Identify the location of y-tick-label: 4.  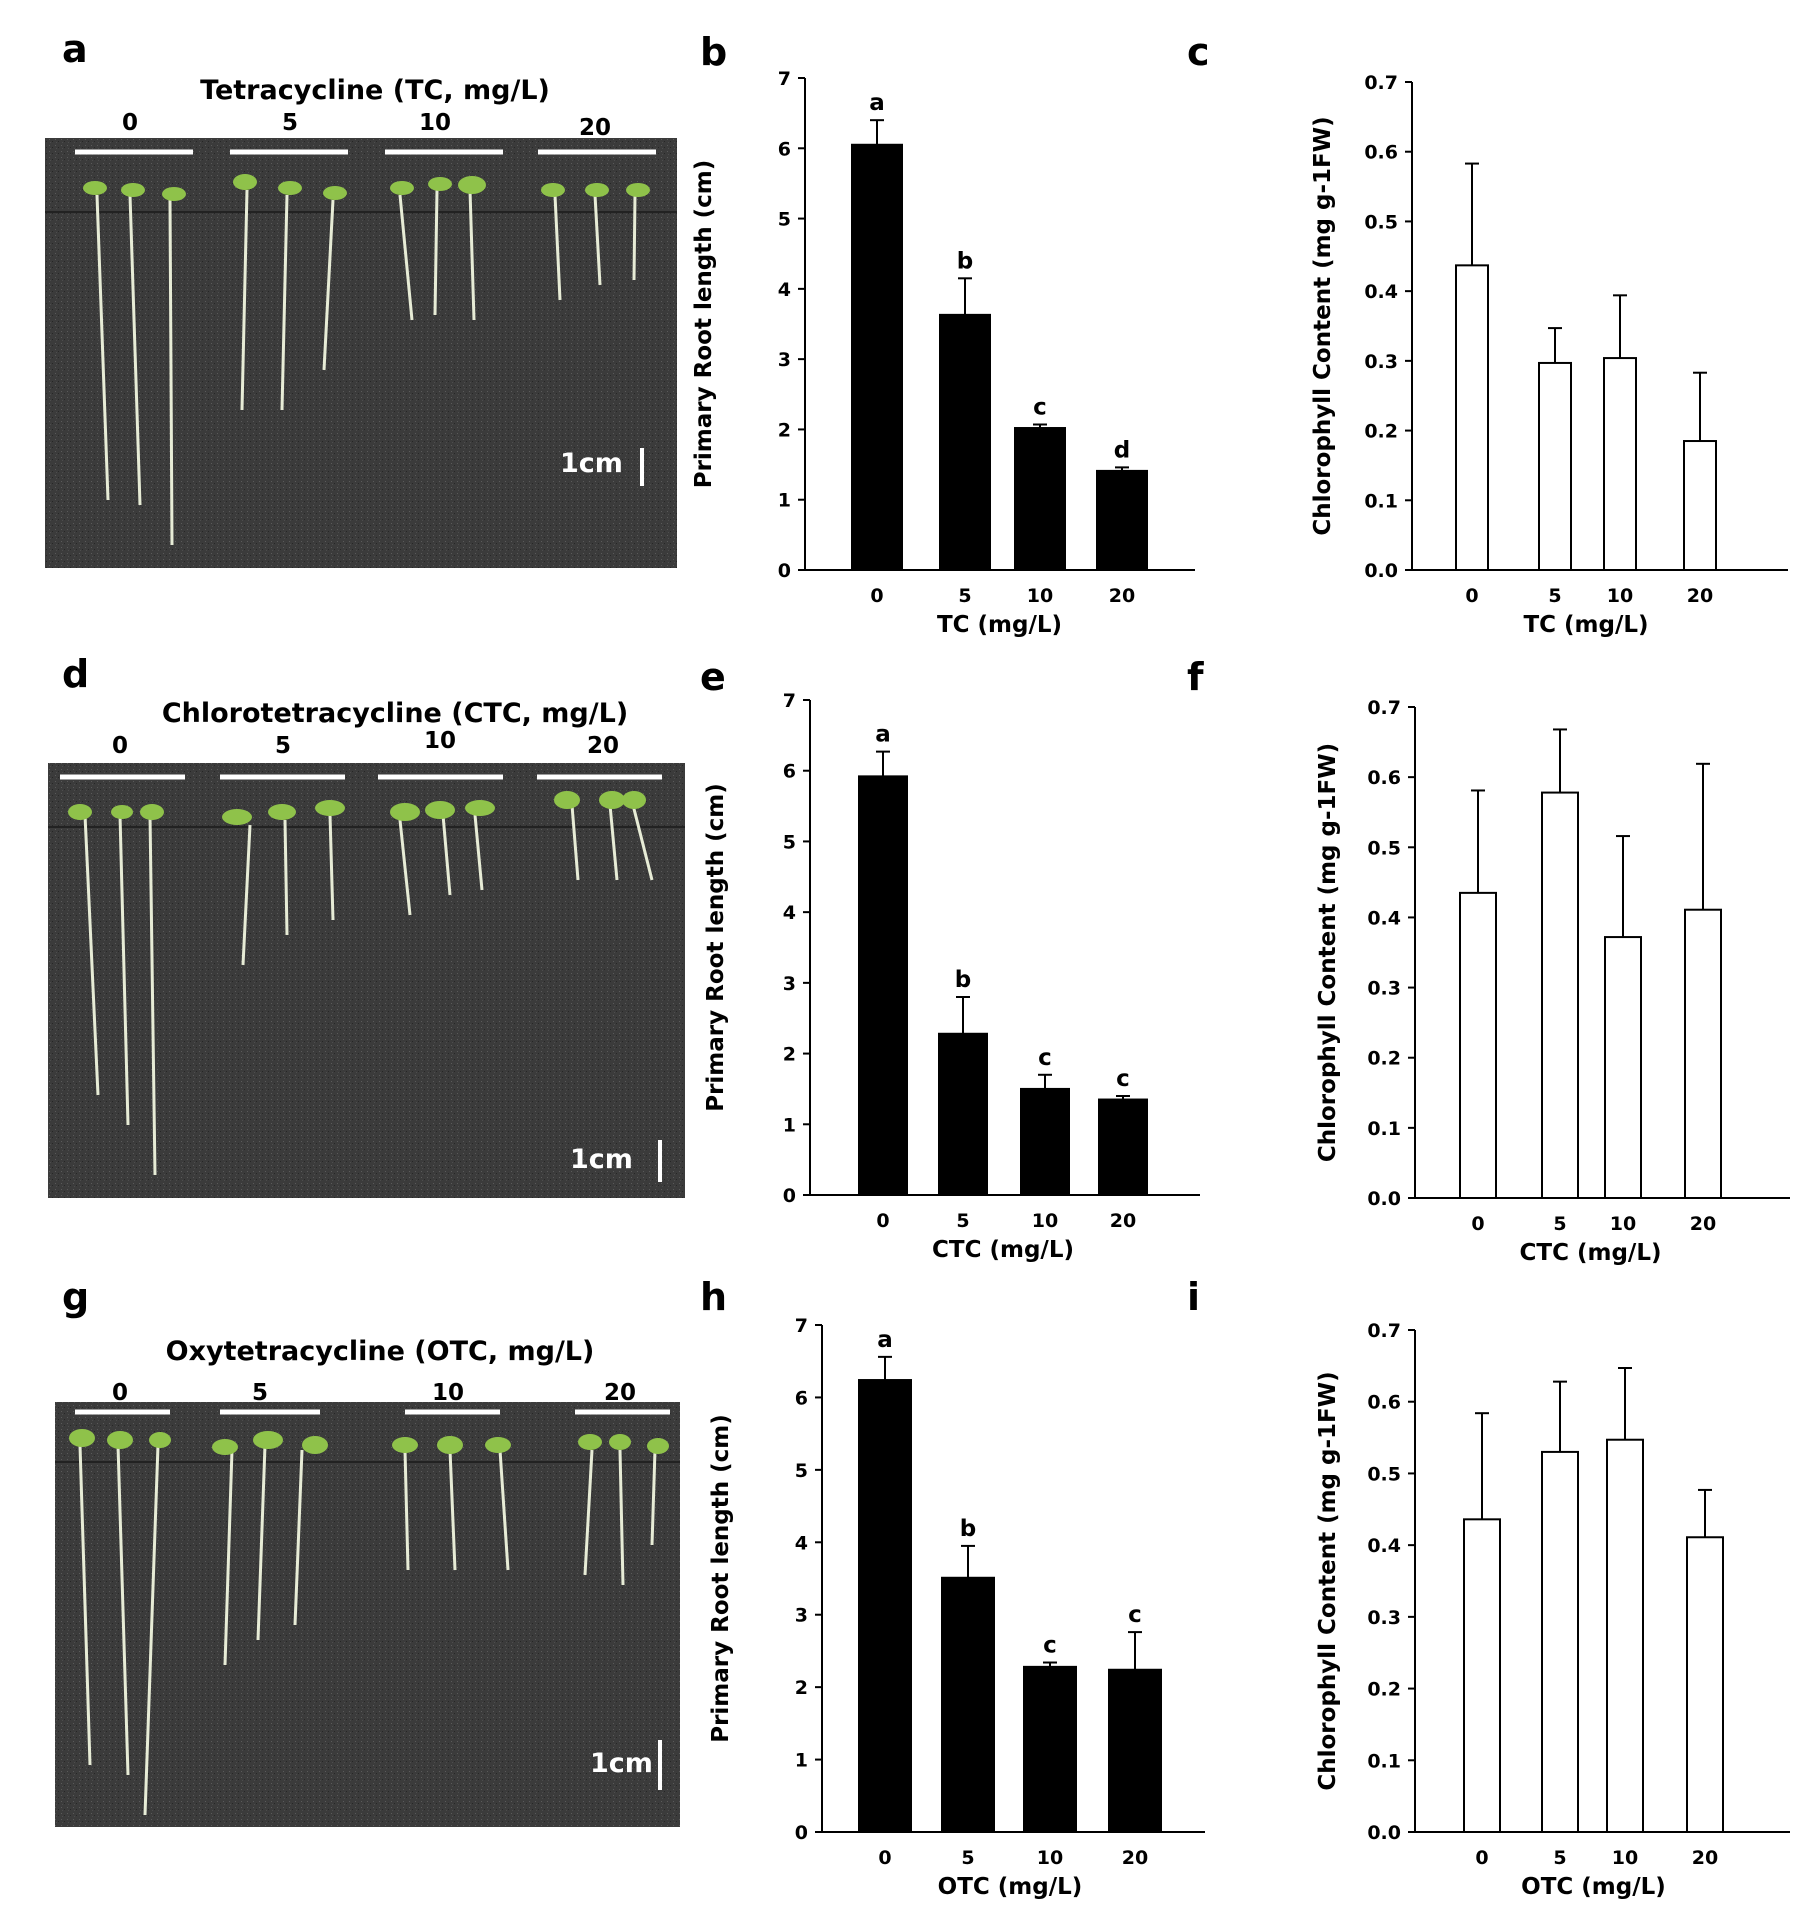
(801, 1543).